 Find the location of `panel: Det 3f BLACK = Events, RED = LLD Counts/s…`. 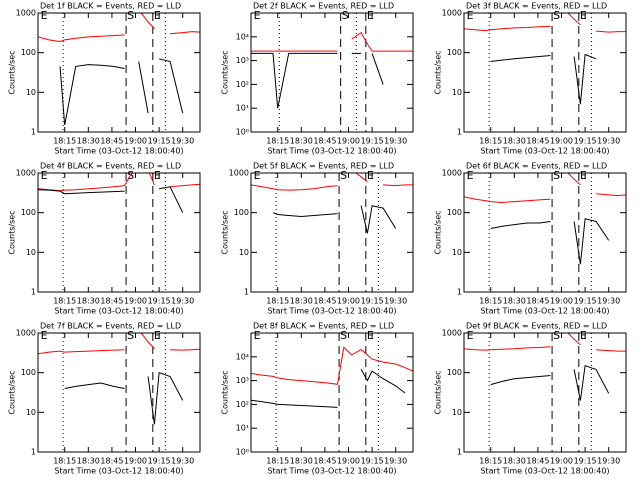

panel: Det 3f BLACK = Events, RED = LLD Counts/s… is located at coordinates (530, 79).